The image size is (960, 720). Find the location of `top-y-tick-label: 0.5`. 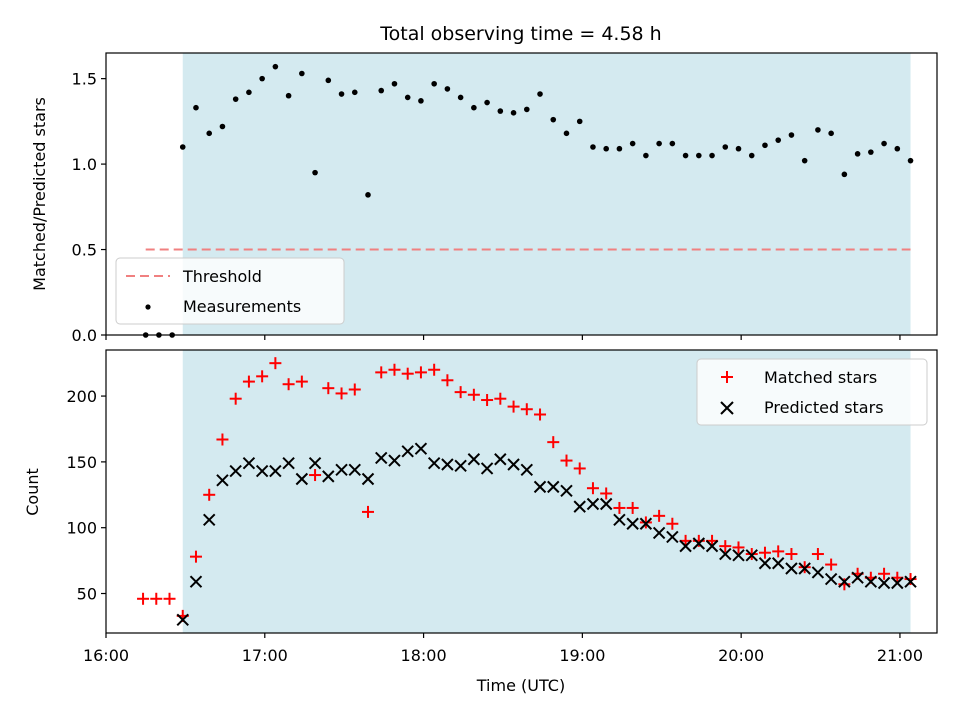

top-y-tick-label: 0.5 is located at coordinates (84, 250).